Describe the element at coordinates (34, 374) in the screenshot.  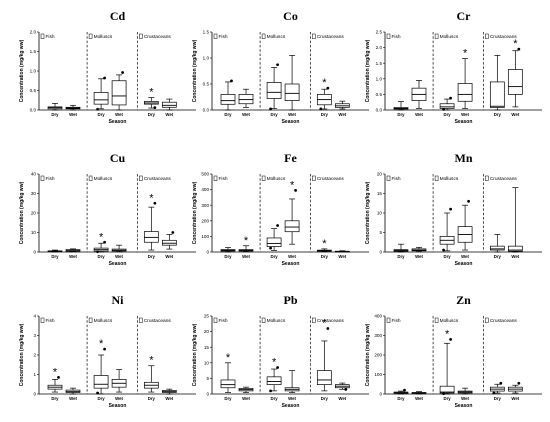
I see `y-tick-label: 1` at that location.